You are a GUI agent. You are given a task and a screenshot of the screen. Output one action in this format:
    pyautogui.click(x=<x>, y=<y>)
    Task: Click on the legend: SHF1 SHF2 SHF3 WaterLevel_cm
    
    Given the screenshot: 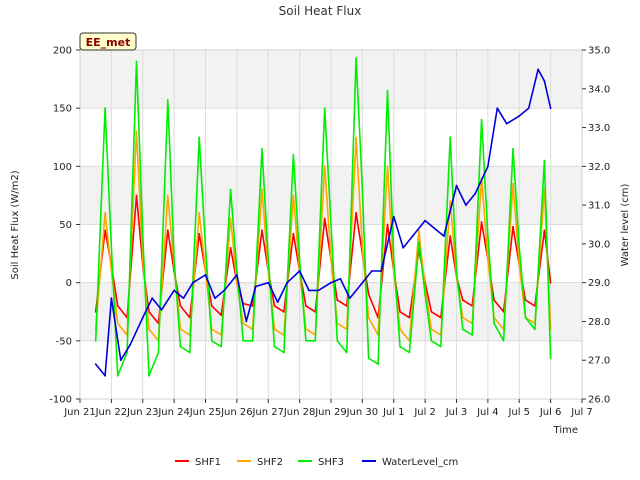 What is the action you would take?
    pyautogui.click(x=316, y=462)
    